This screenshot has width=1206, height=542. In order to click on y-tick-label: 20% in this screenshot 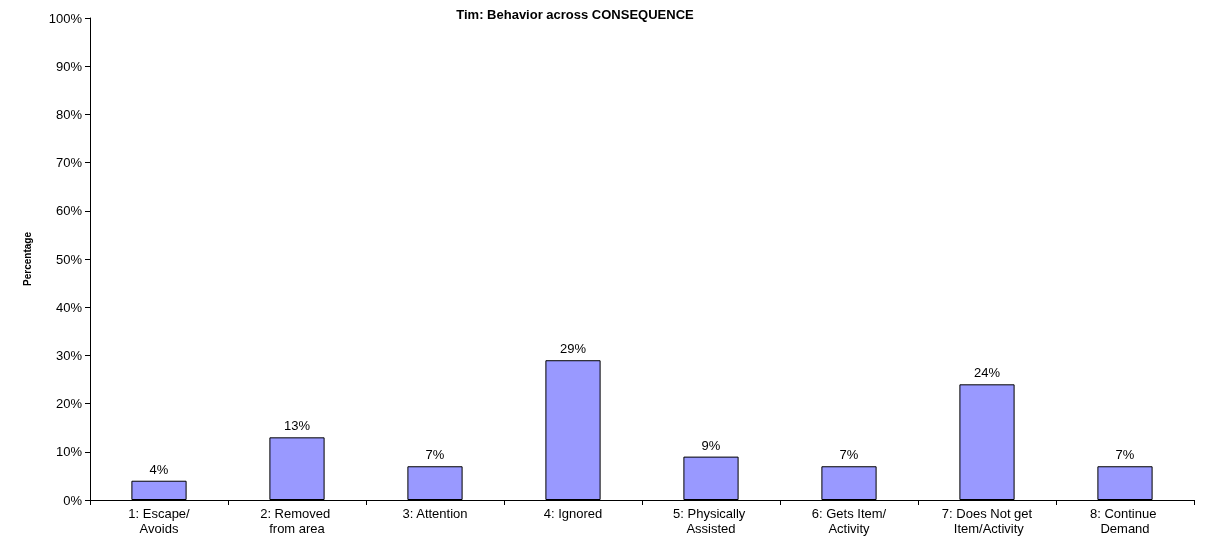, I will do `click(69, 404)`.